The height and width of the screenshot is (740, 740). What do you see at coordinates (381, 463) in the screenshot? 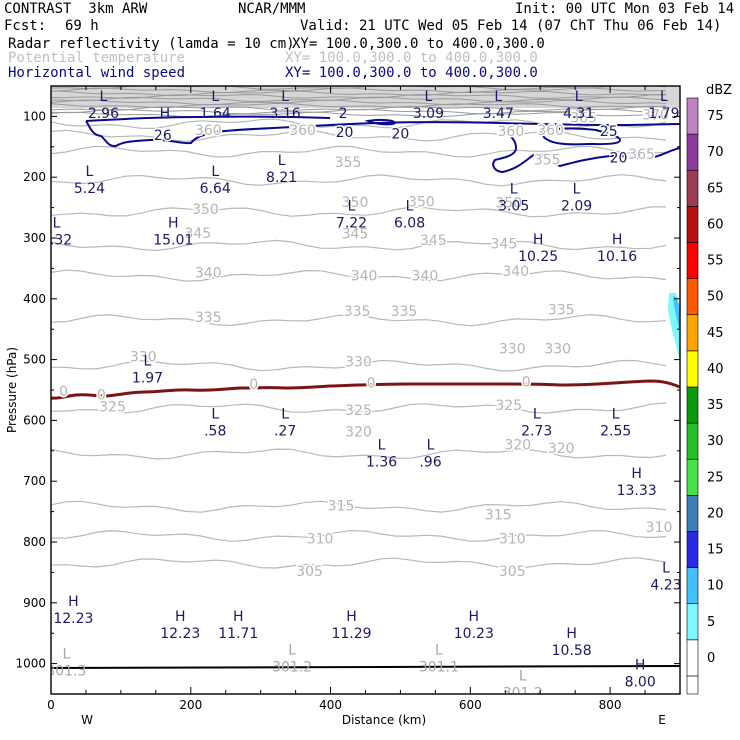
I see `extremum-value: 1.36` at bounding box center [381, 463].